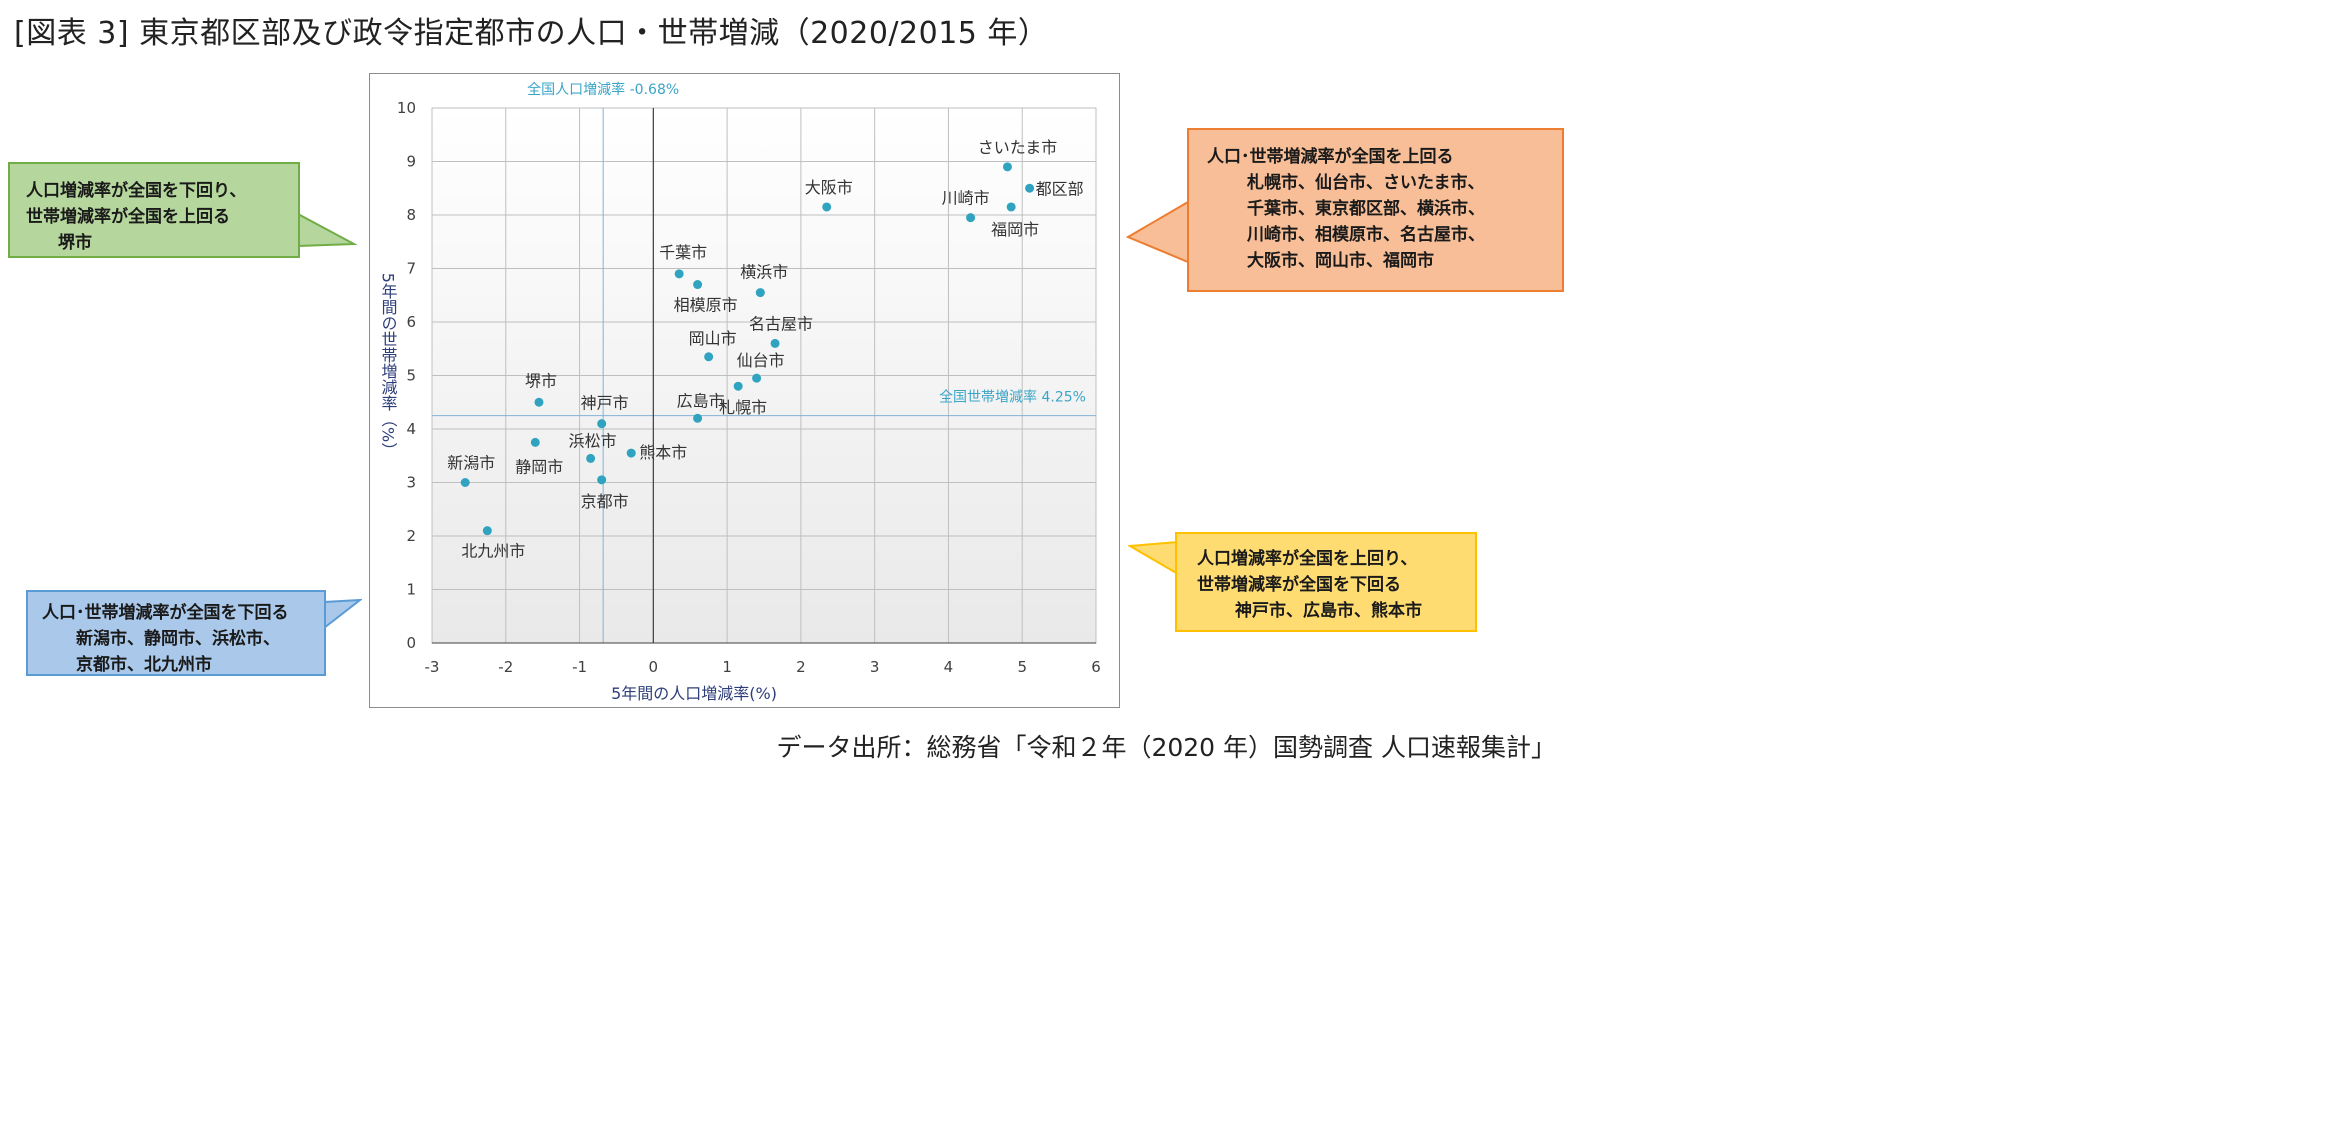 Image resolution: width=2343 pixels, height=1145 pixels. Describe the element at coordinates (541, 380) in the screenshot. I see `point-label: 堺市` at that location.